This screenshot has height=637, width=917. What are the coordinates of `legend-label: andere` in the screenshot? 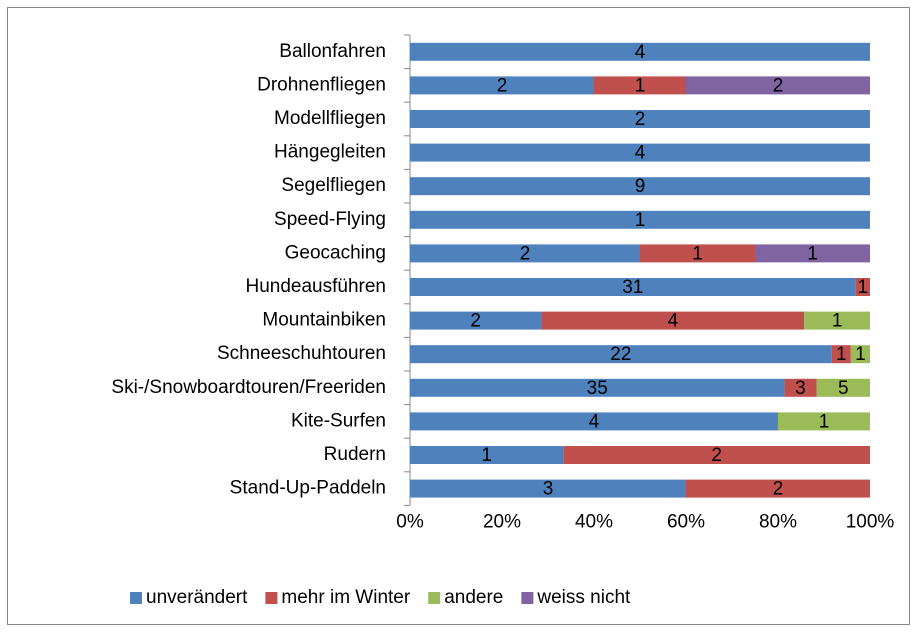 It's located at (473, 597).